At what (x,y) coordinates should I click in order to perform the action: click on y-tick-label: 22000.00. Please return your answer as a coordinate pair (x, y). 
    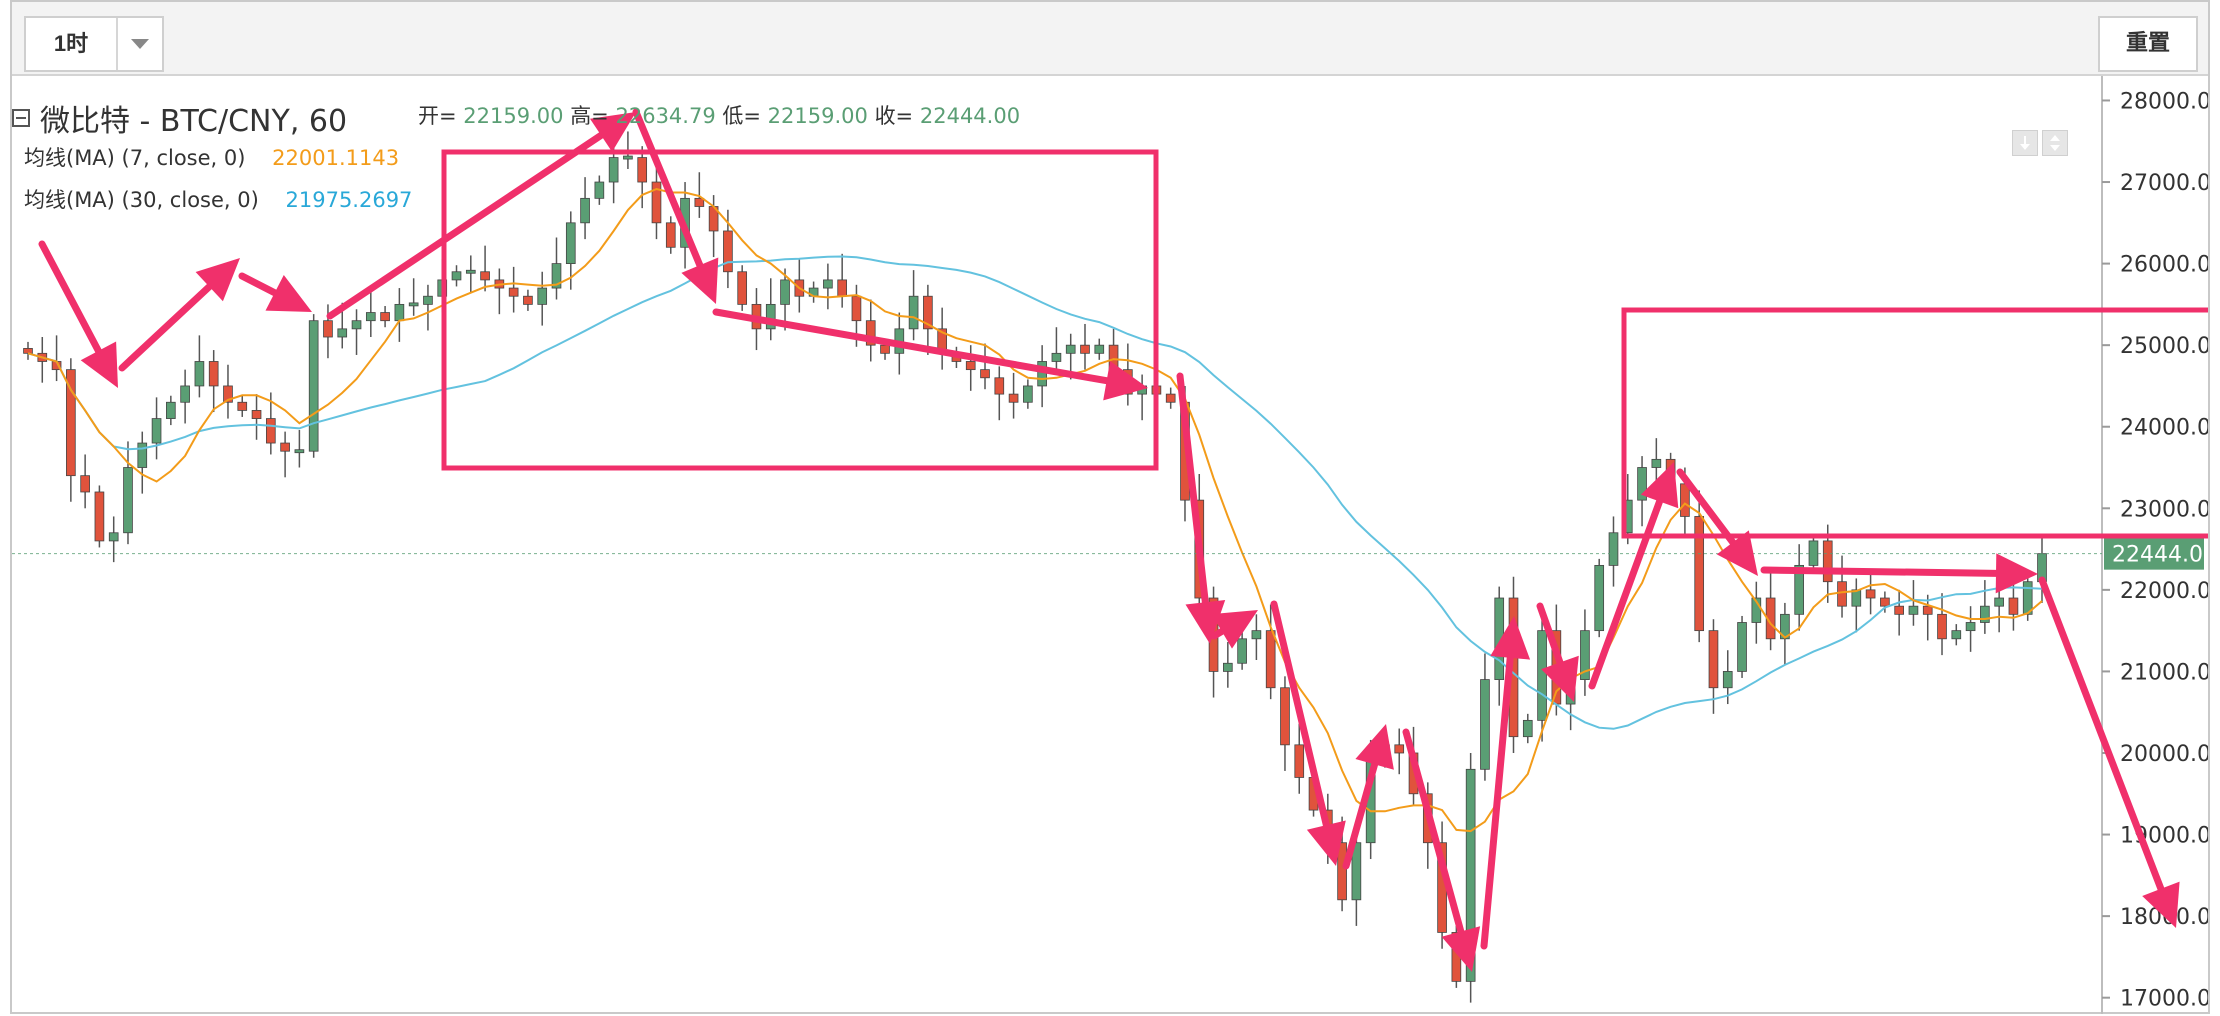
    Looking at the image, I should click on (2164, 591).